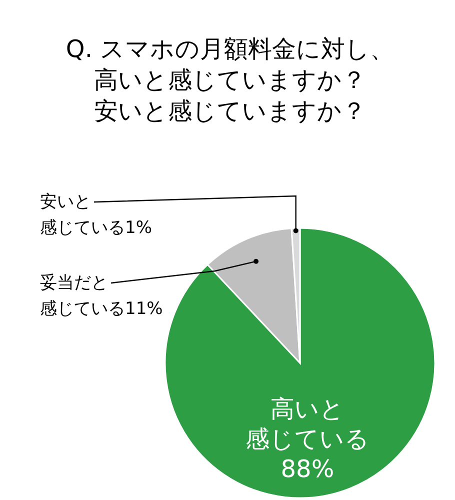  Describe the element at coordinates (144, 309) in the screenshot. I see `data-label: 11%` at that location.